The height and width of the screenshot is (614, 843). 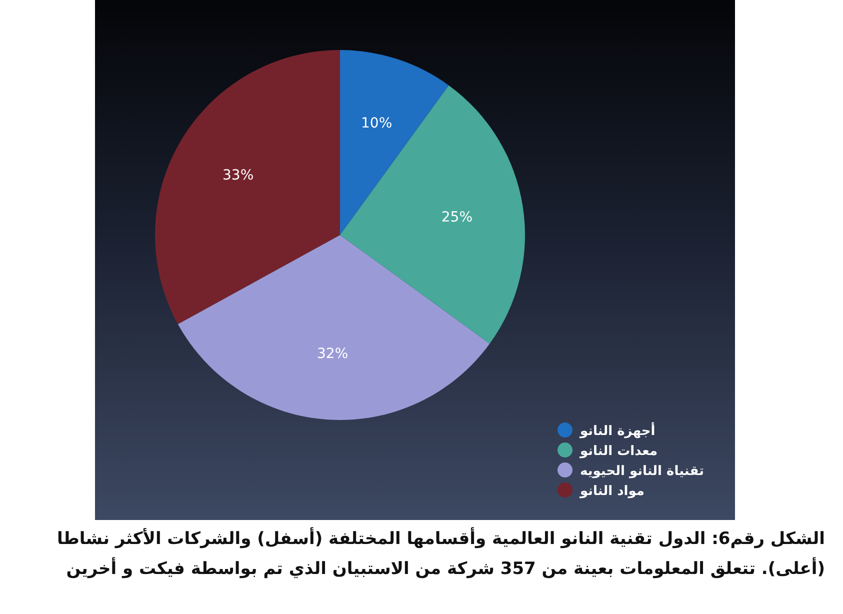 I want to click on legend-label: مواد النانو, so click(x=611, y=491).